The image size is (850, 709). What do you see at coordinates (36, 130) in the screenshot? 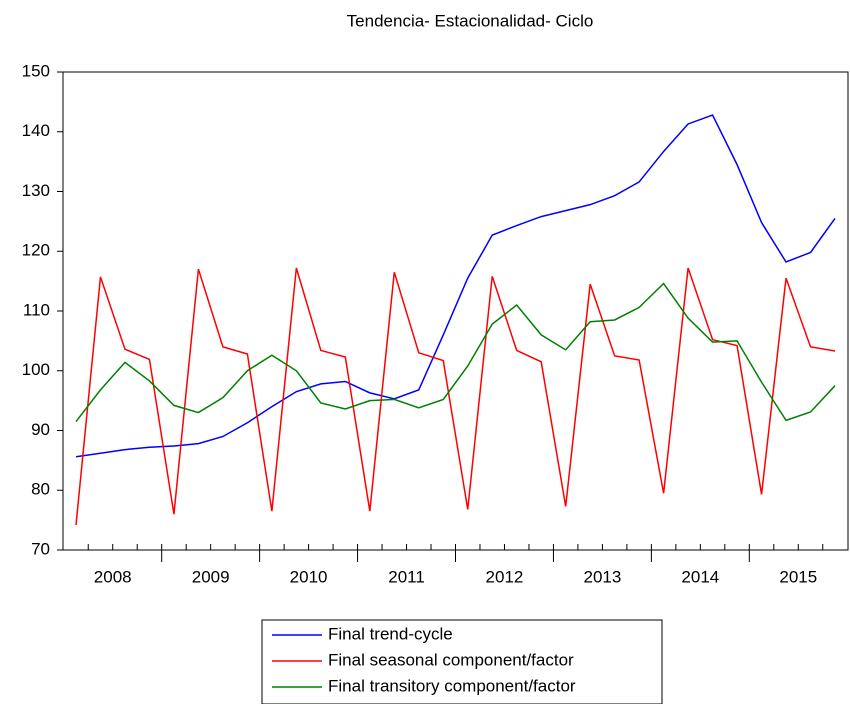
I see `y-tick-label: 140` at bounding box center [36, 130].